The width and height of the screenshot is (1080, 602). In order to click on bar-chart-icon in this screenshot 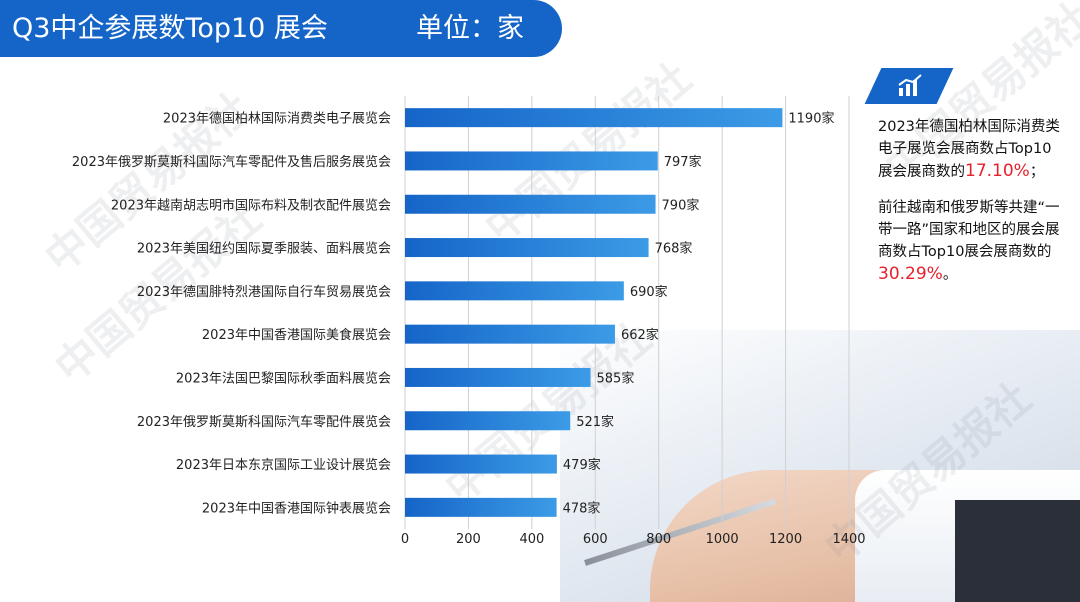, I will do `click(910, 85)`.